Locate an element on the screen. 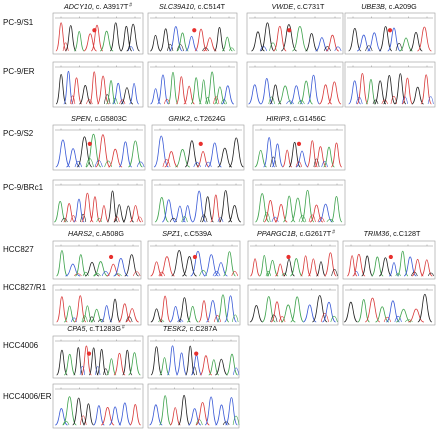  chromatogram-panel-ppargc1b-hcc827 is located at coordinates (293, 260).